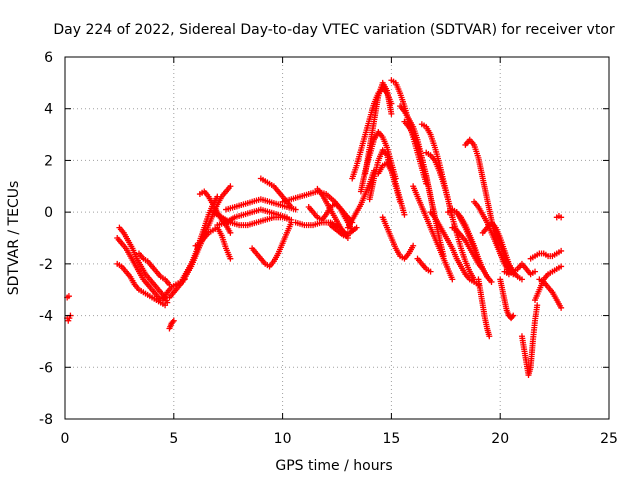  Describe the element at coordinates (46, 317) in the screenshot. I see `y-tick-label: -4` at that location.